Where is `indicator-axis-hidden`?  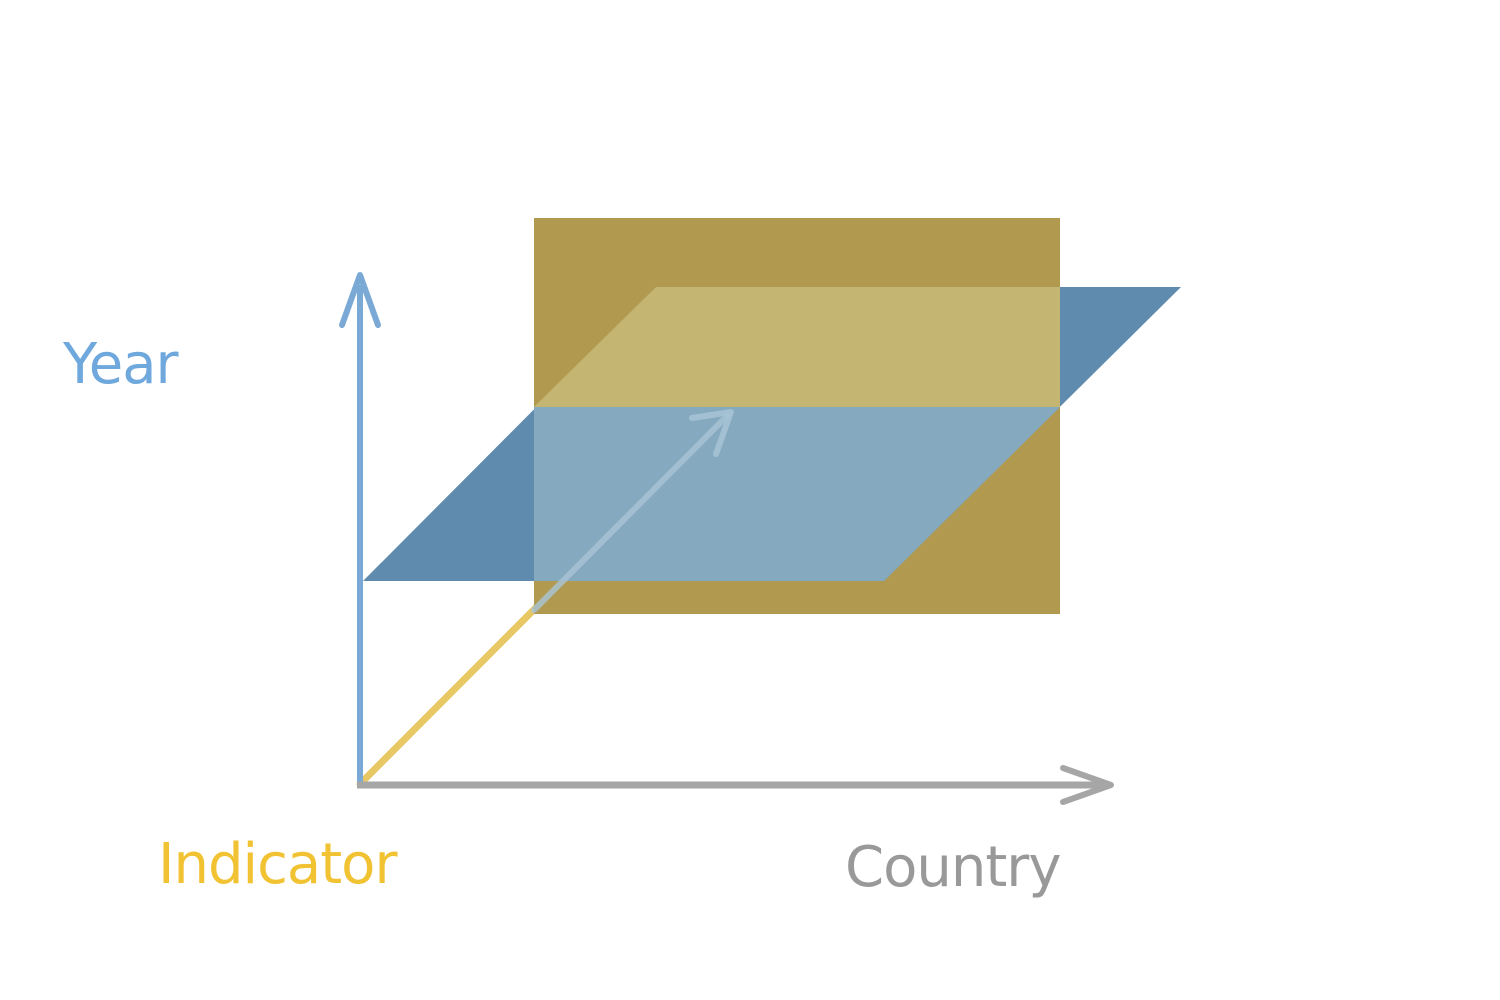
indicator-axis-hidden is located at coordinates (630, 513).